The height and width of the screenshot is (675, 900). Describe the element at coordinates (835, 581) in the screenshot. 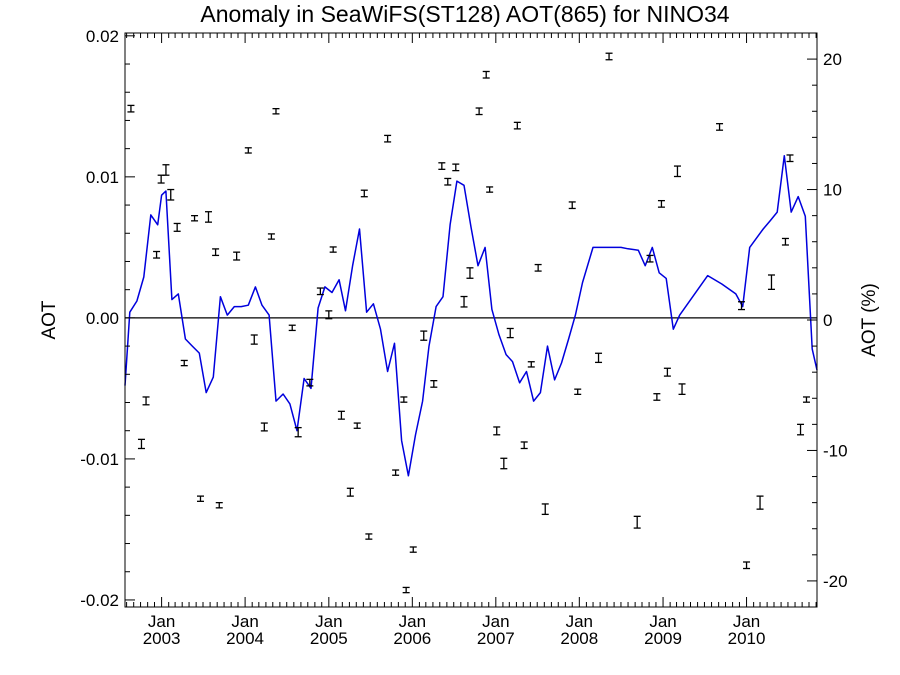

I see `right-tick-label: -20` at that location.